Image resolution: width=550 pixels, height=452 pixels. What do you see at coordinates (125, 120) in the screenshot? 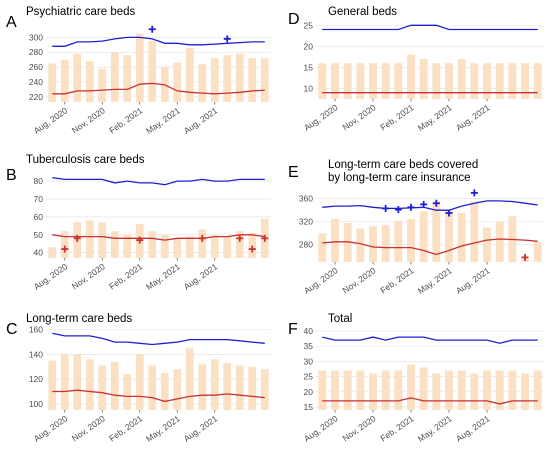
I see `panel-a-xtick-label: Feb, 2021` at bounding box center [125, 120].